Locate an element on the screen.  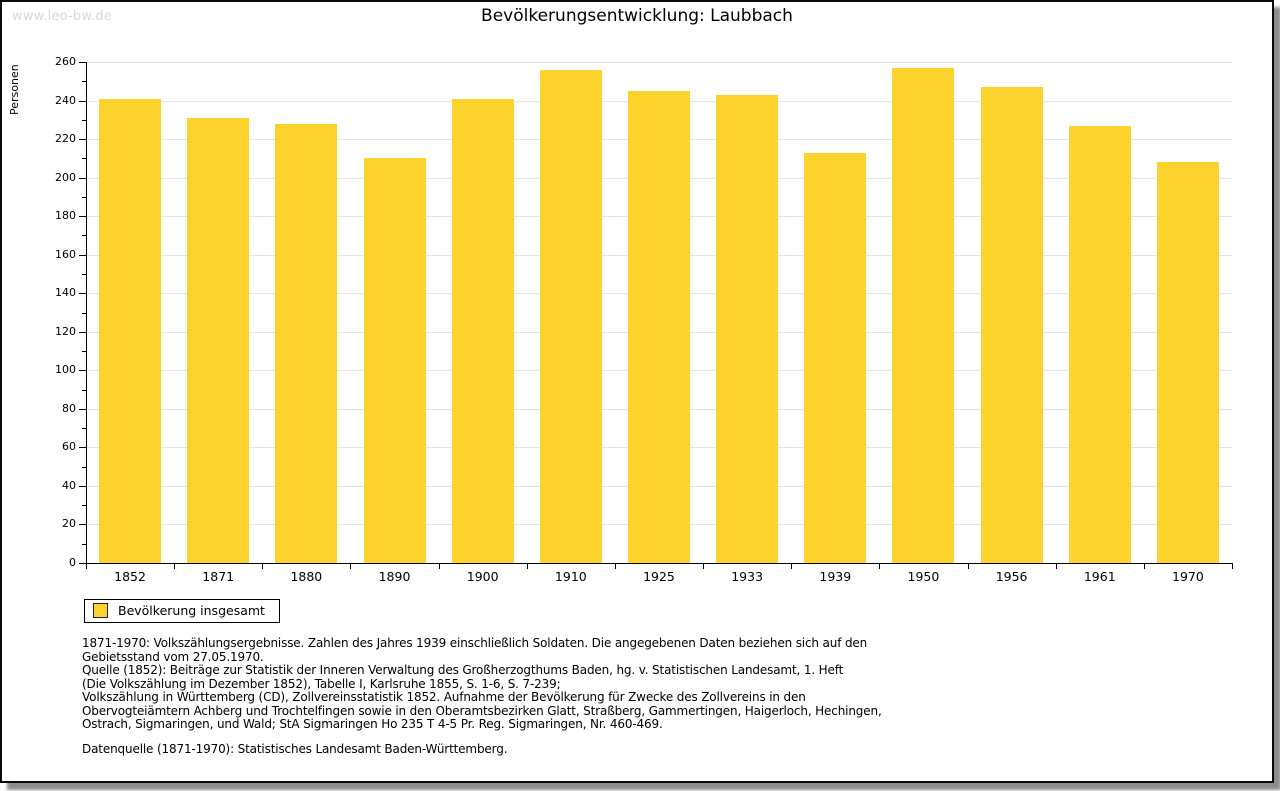
x-tick-label: 1925 is located at coordinates (659, 576).